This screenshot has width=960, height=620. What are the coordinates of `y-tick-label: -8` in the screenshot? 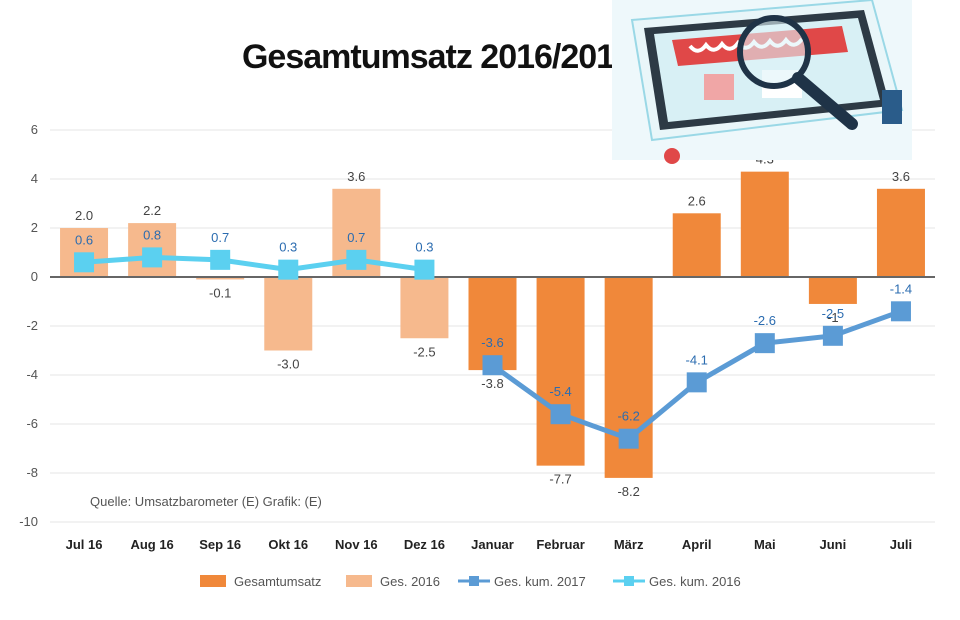 It's located at (32, 472).